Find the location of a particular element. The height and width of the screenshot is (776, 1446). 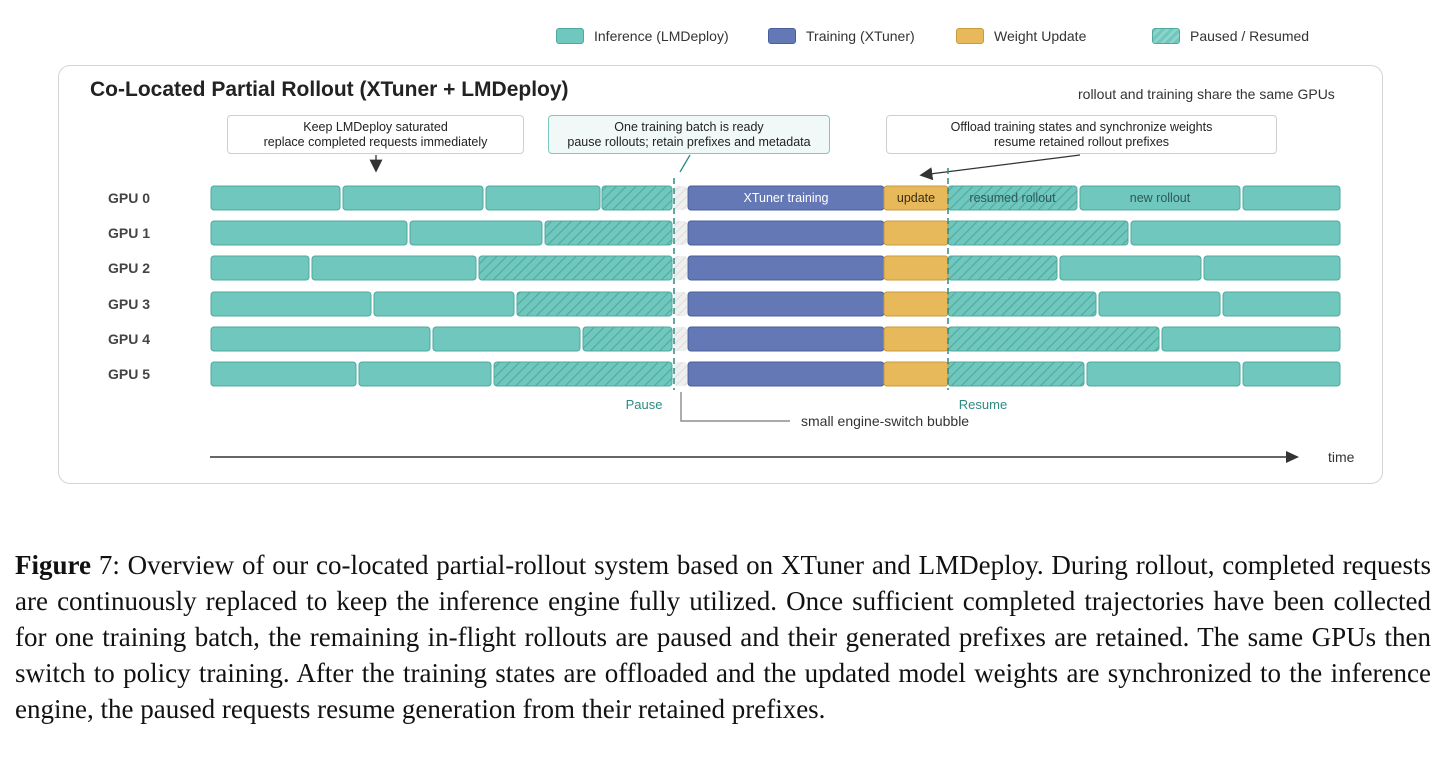

legend-item-inference: Inference (LMDeploy) is located at coordinates (642, 36).